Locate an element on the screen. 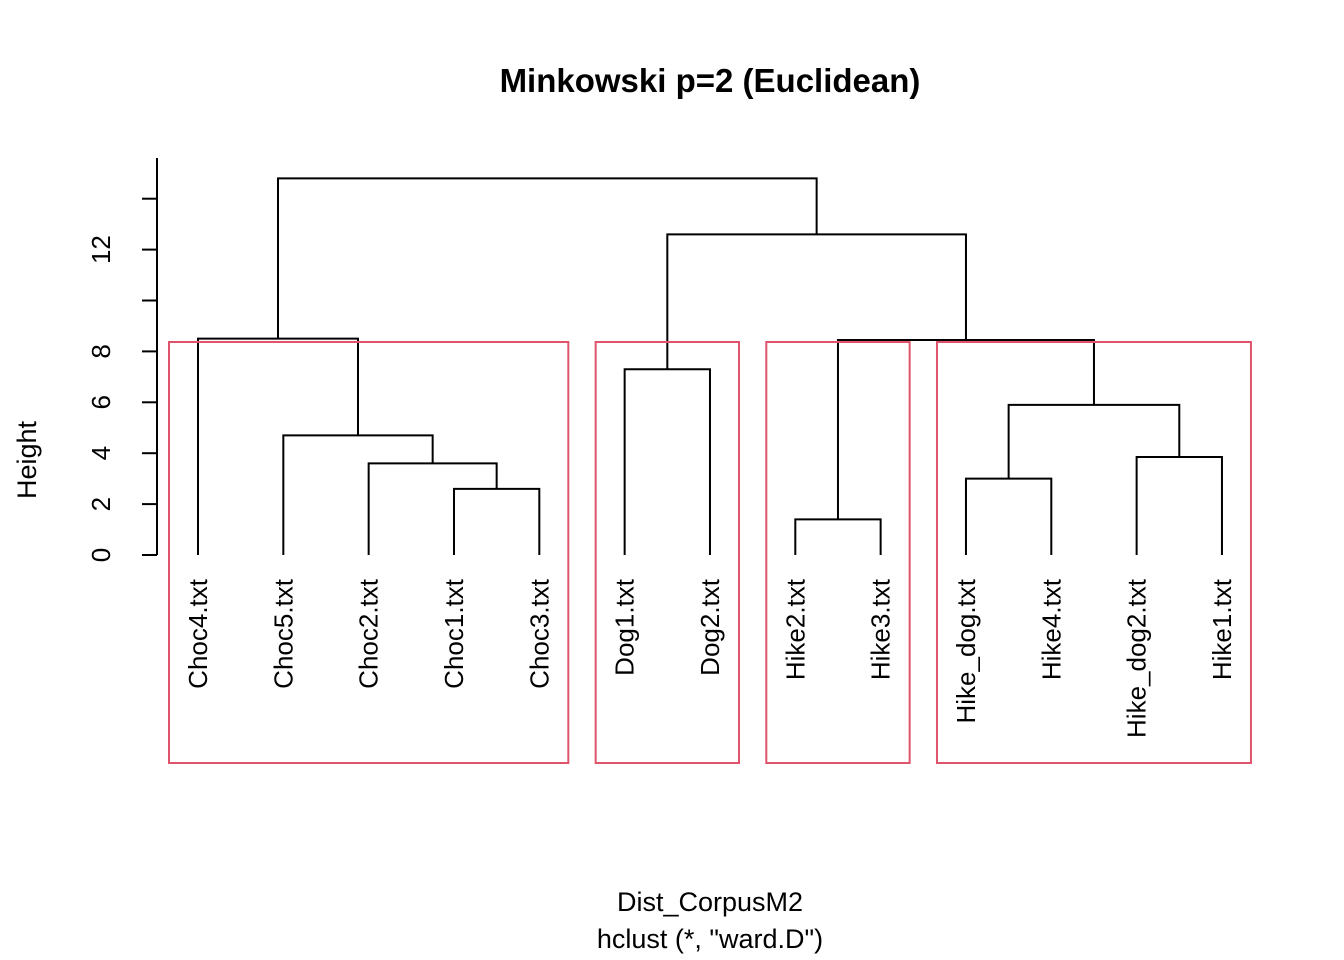  chart-title: Minkowski p=2 (Euclidean) is located at coordinates (710, 80).